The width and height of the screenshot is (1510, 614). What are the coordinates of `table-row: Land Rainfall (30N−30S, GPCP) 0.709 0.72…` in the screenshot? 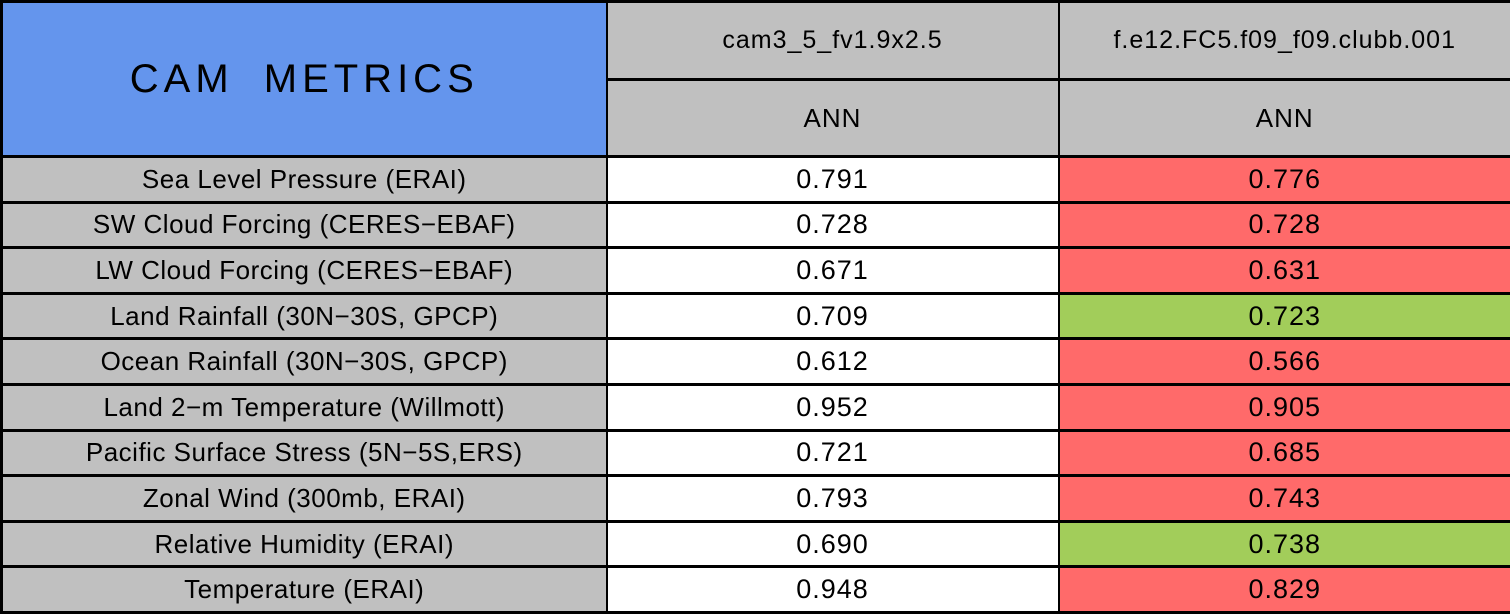 It's located at (756, 316).